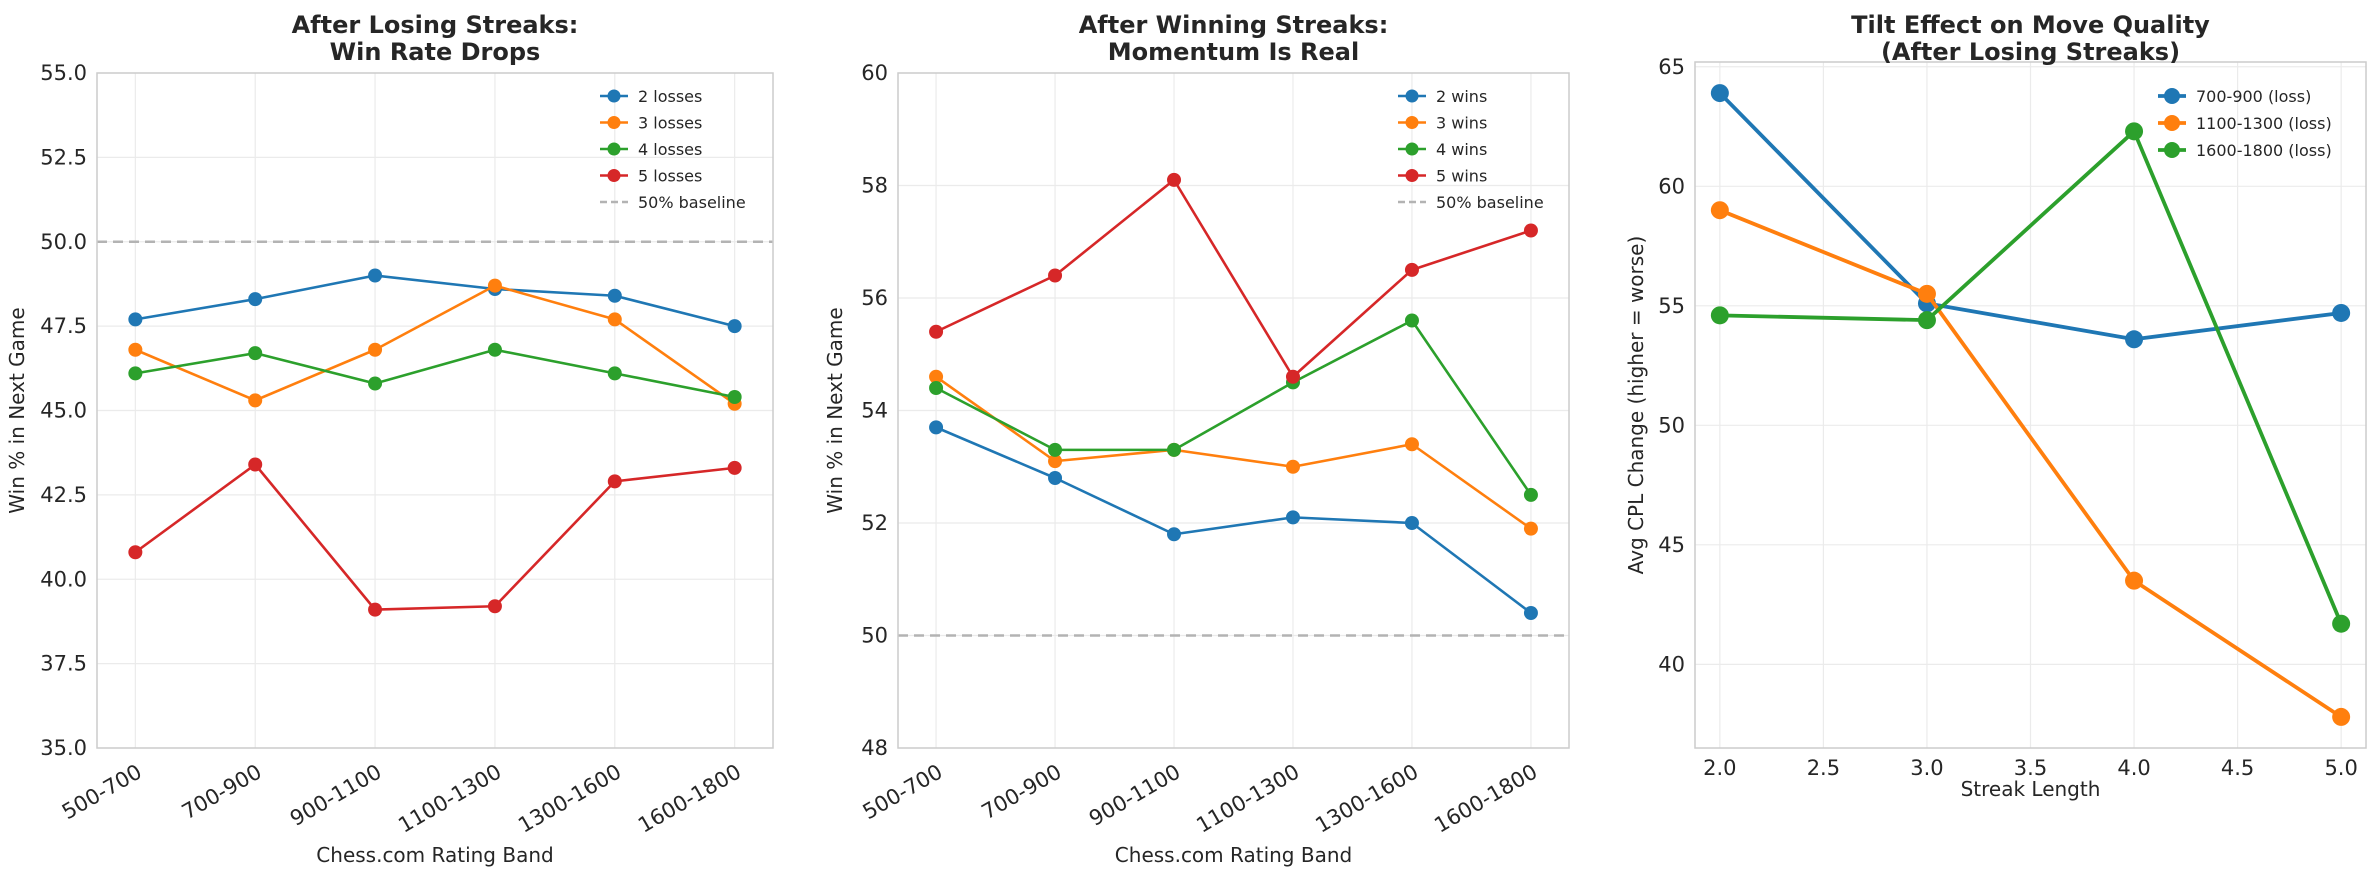 This screenshot has width=2380, height=880. I want to click on x-tick-label: 4.5, so click(2237, 768).